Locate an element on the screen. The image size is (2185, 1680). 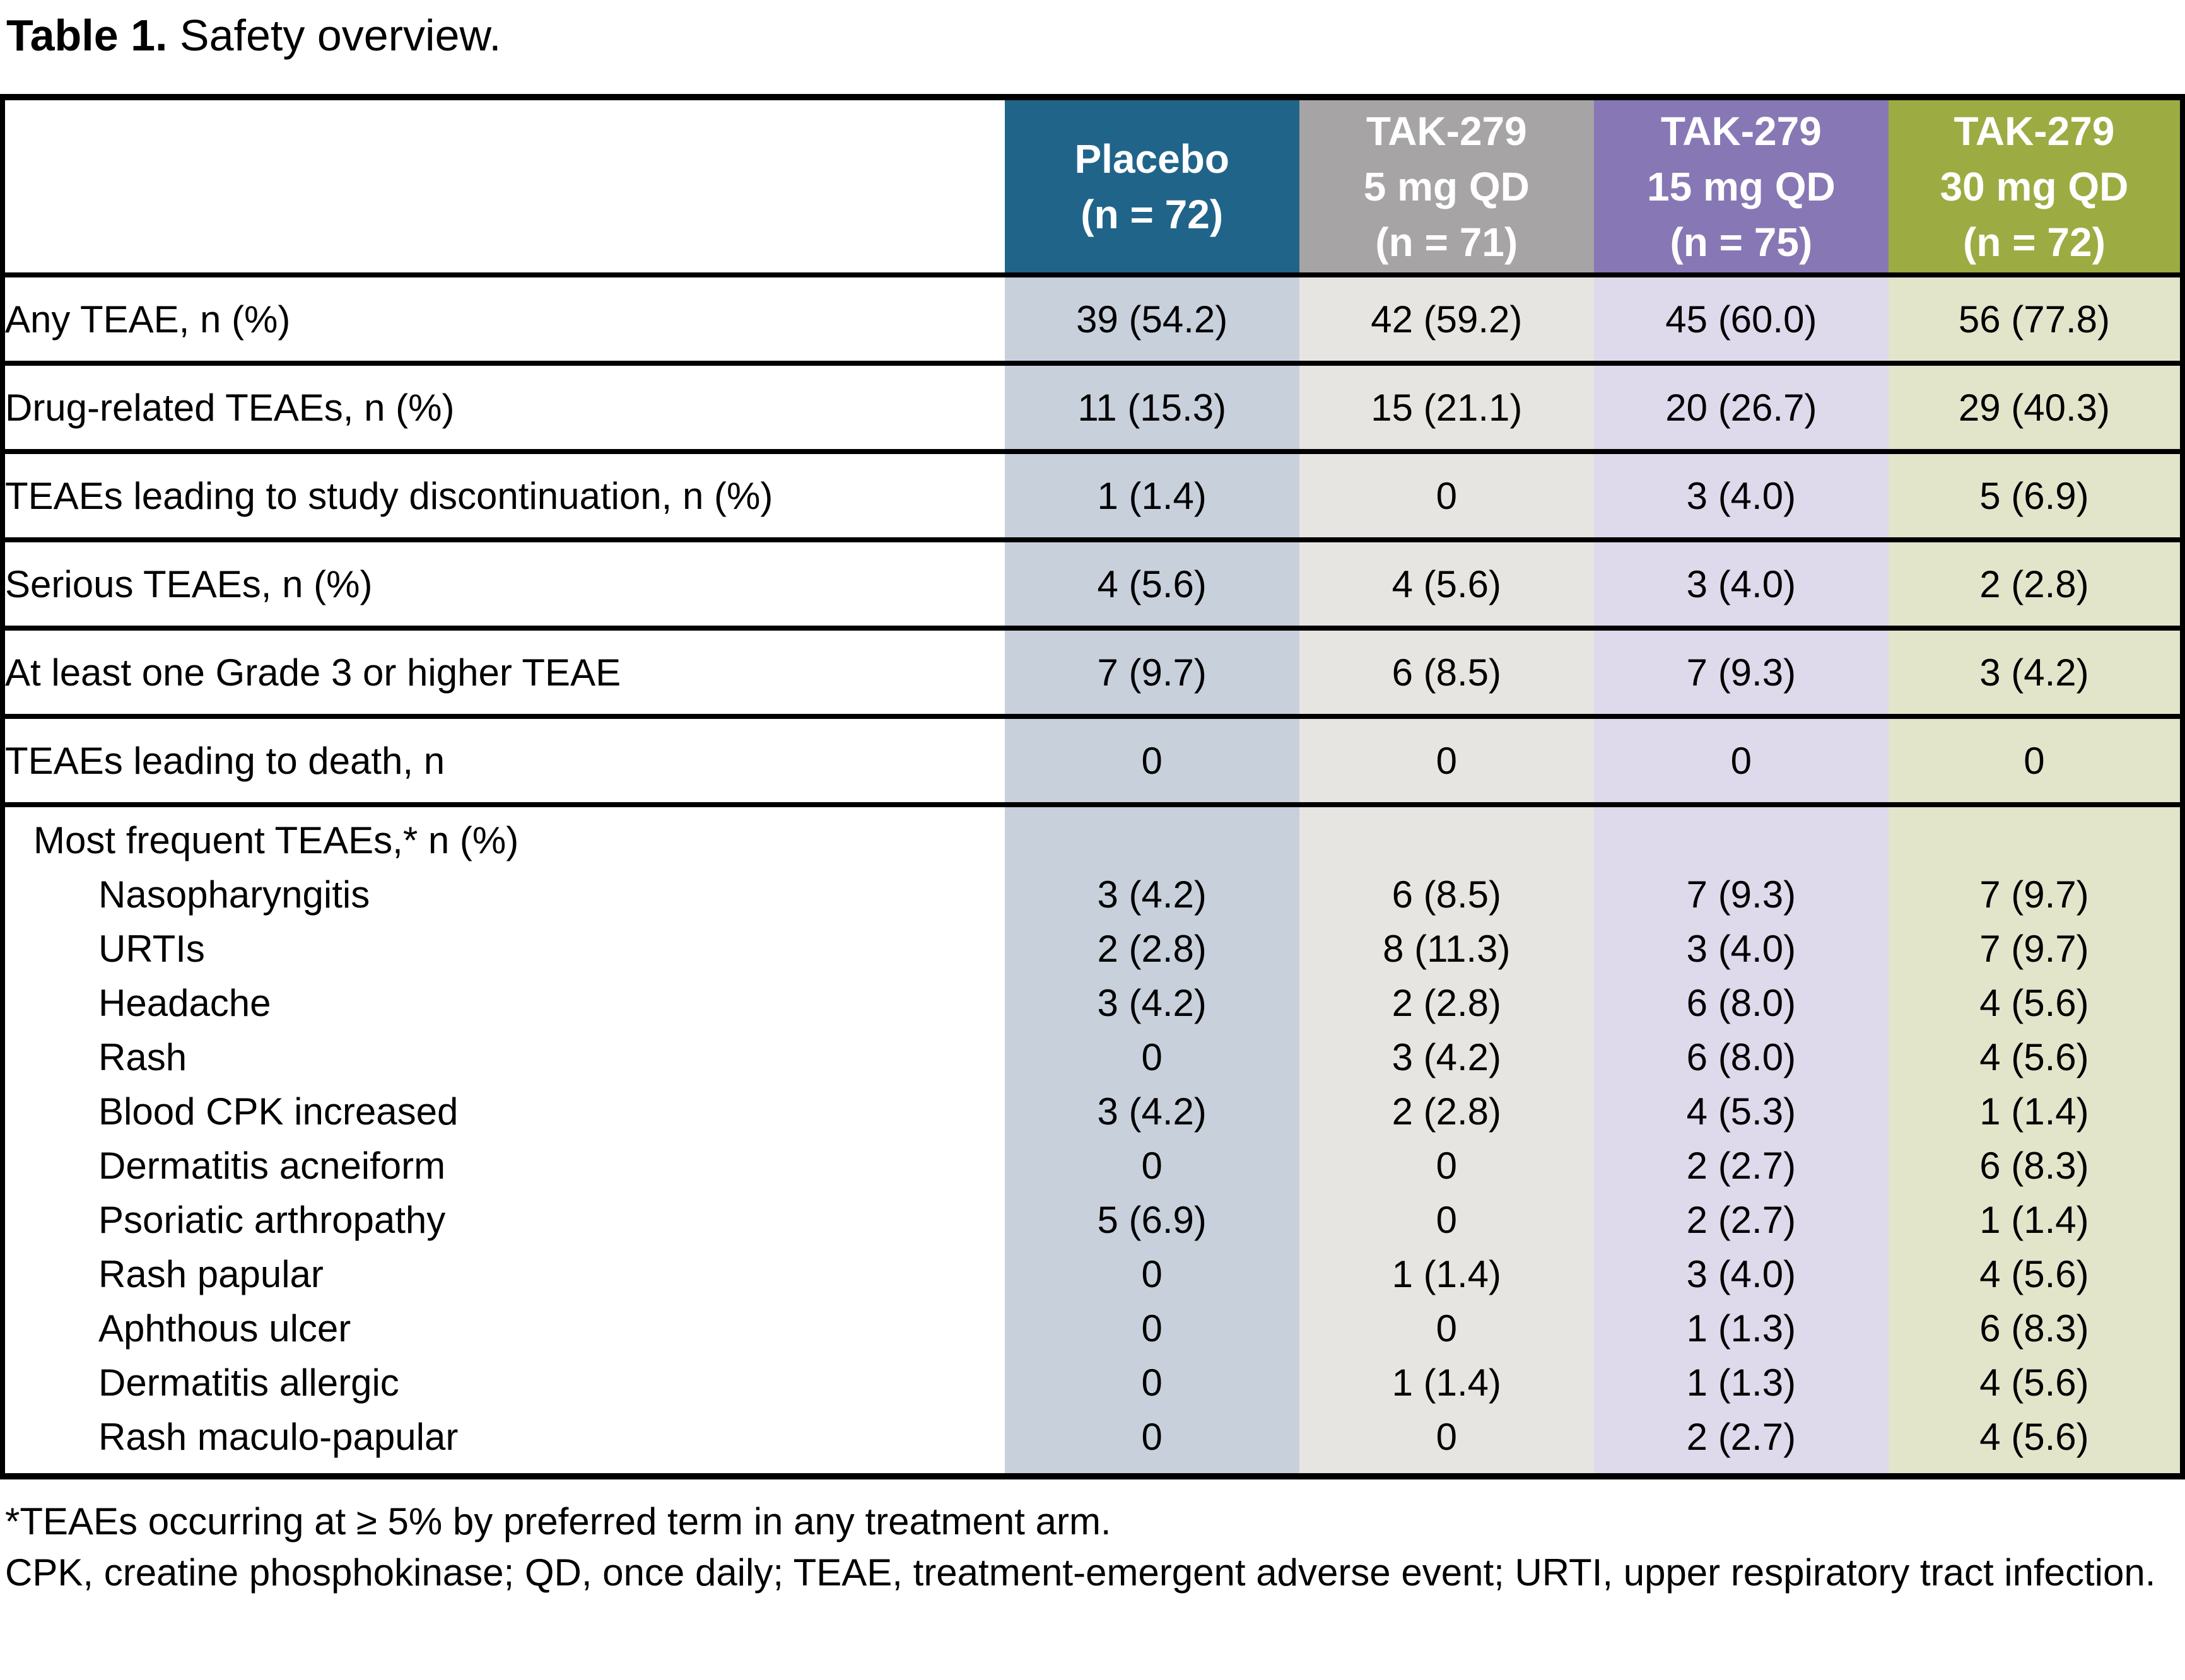
group-item-label: Blood CPK increased is located at coordinates (278, 1111).